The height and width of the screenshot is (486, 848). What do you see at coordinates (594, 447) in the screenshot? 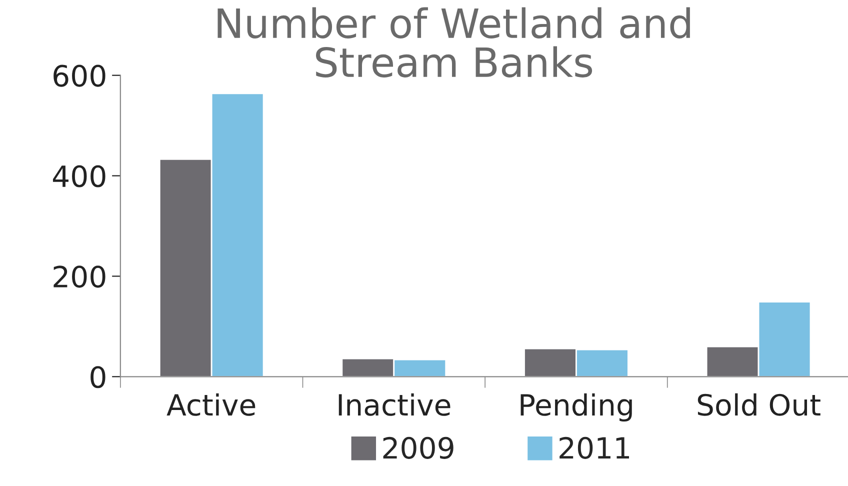
I see `legend-label: 2011` at bounding box center [594, 447].